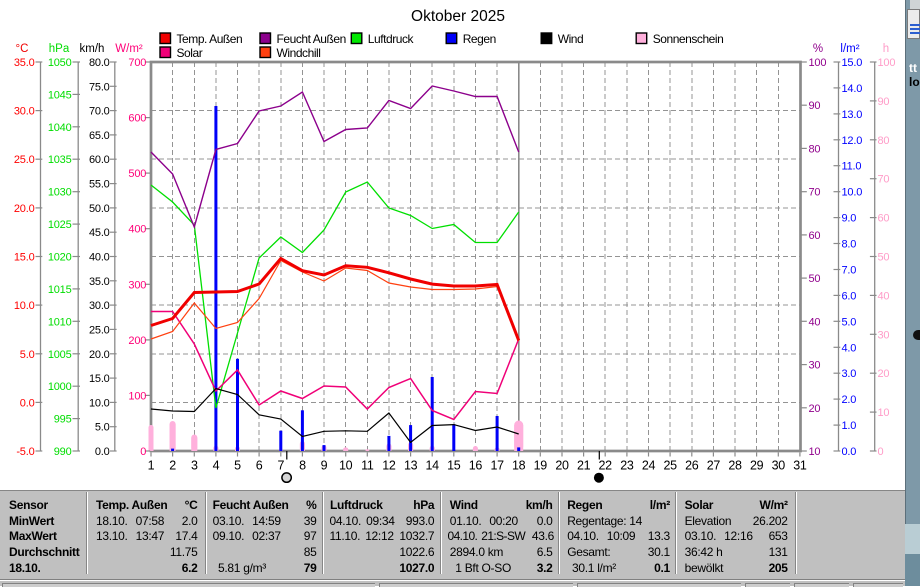 Image resolution: width=920 pixels, height=587 pixels. What do you see at coordinates (60, 128) in the screenshot?
I see `svg-text: 1040` at bounding box center [60, 128].